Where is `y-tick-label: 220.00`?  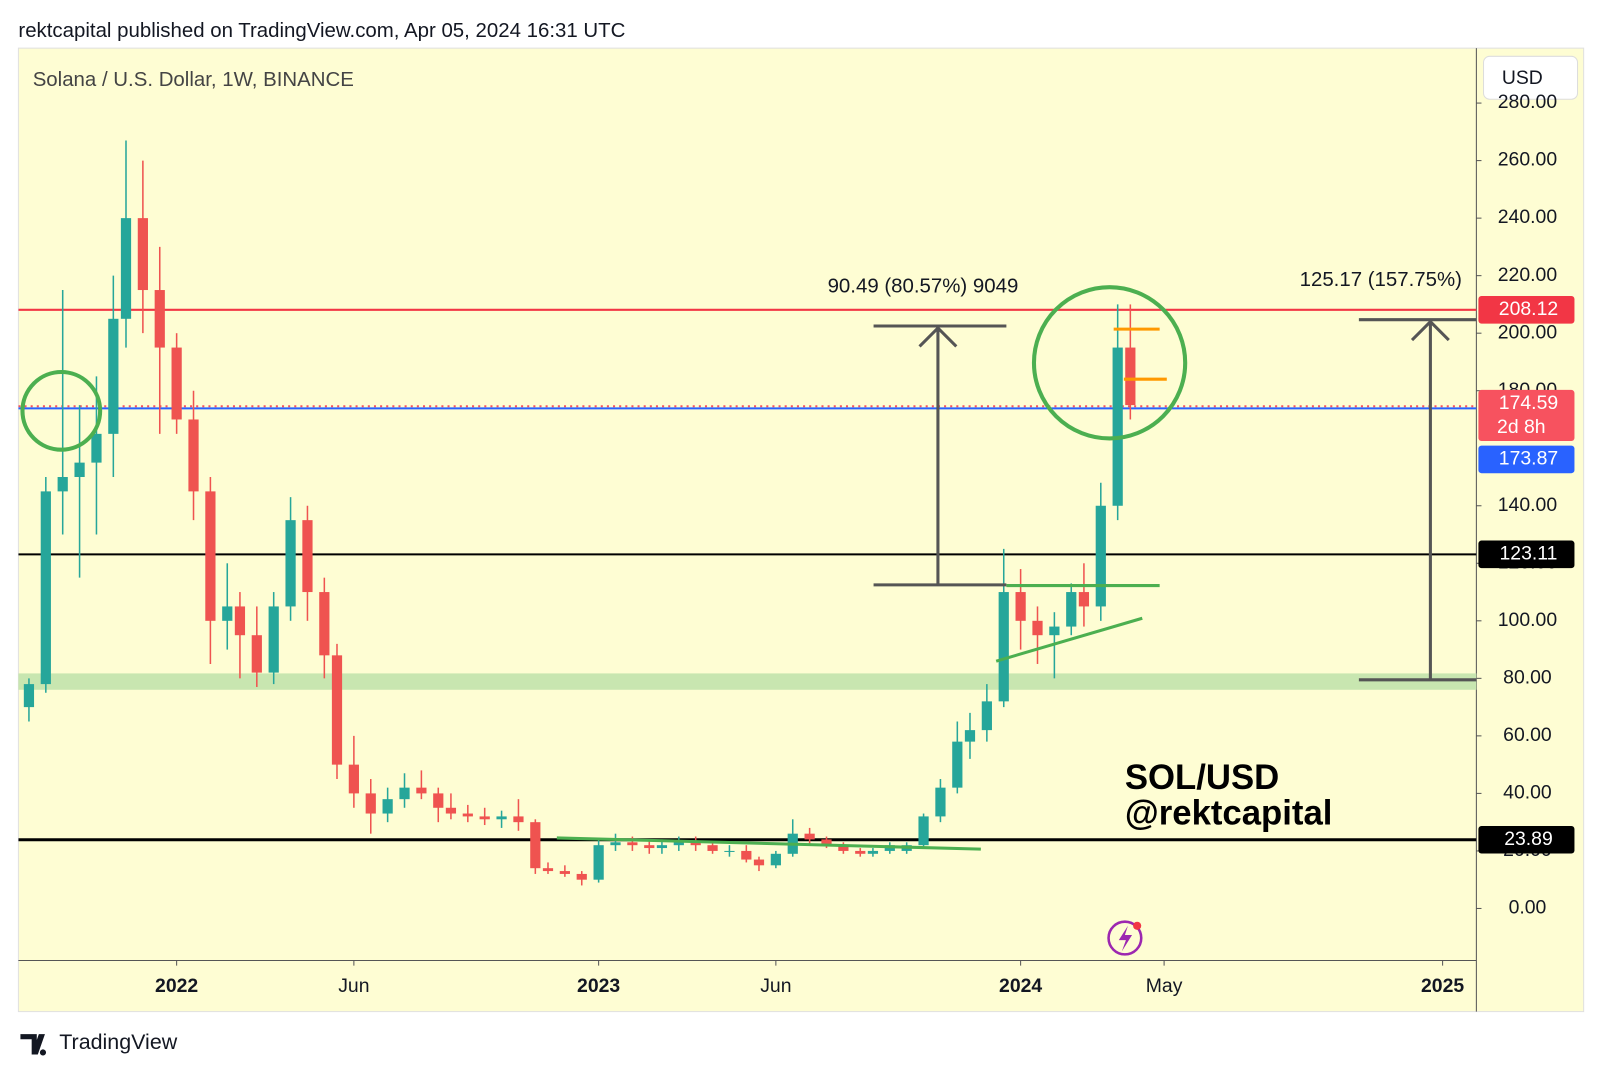
y-tick-label: 220.00 is located at coordinates (1528, 275).